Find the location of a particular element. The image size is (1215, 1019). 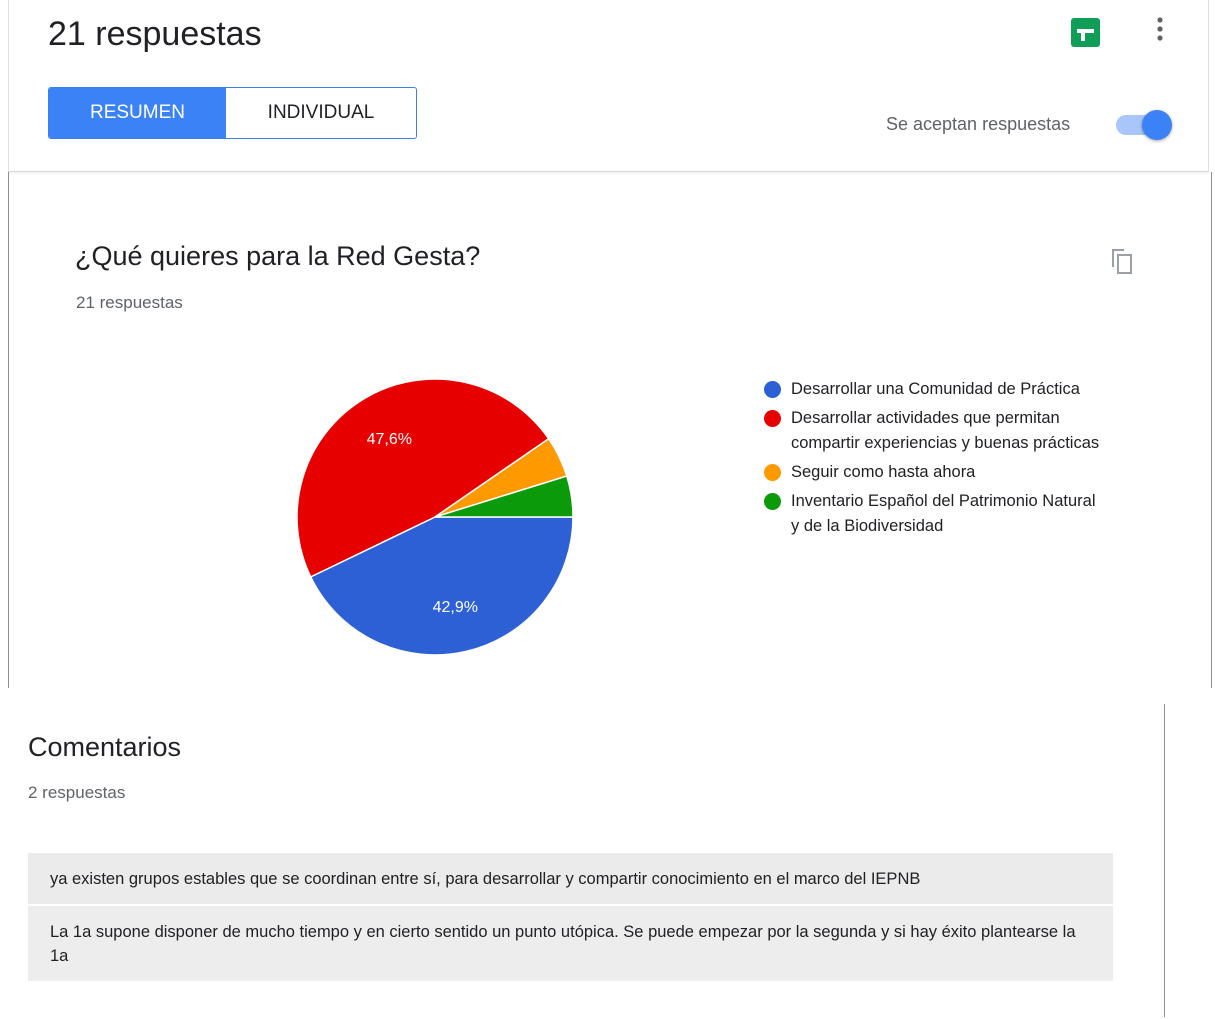

legend-label: Desarrollar una Comunidad de Práctica is located at coordinates (935, 389).